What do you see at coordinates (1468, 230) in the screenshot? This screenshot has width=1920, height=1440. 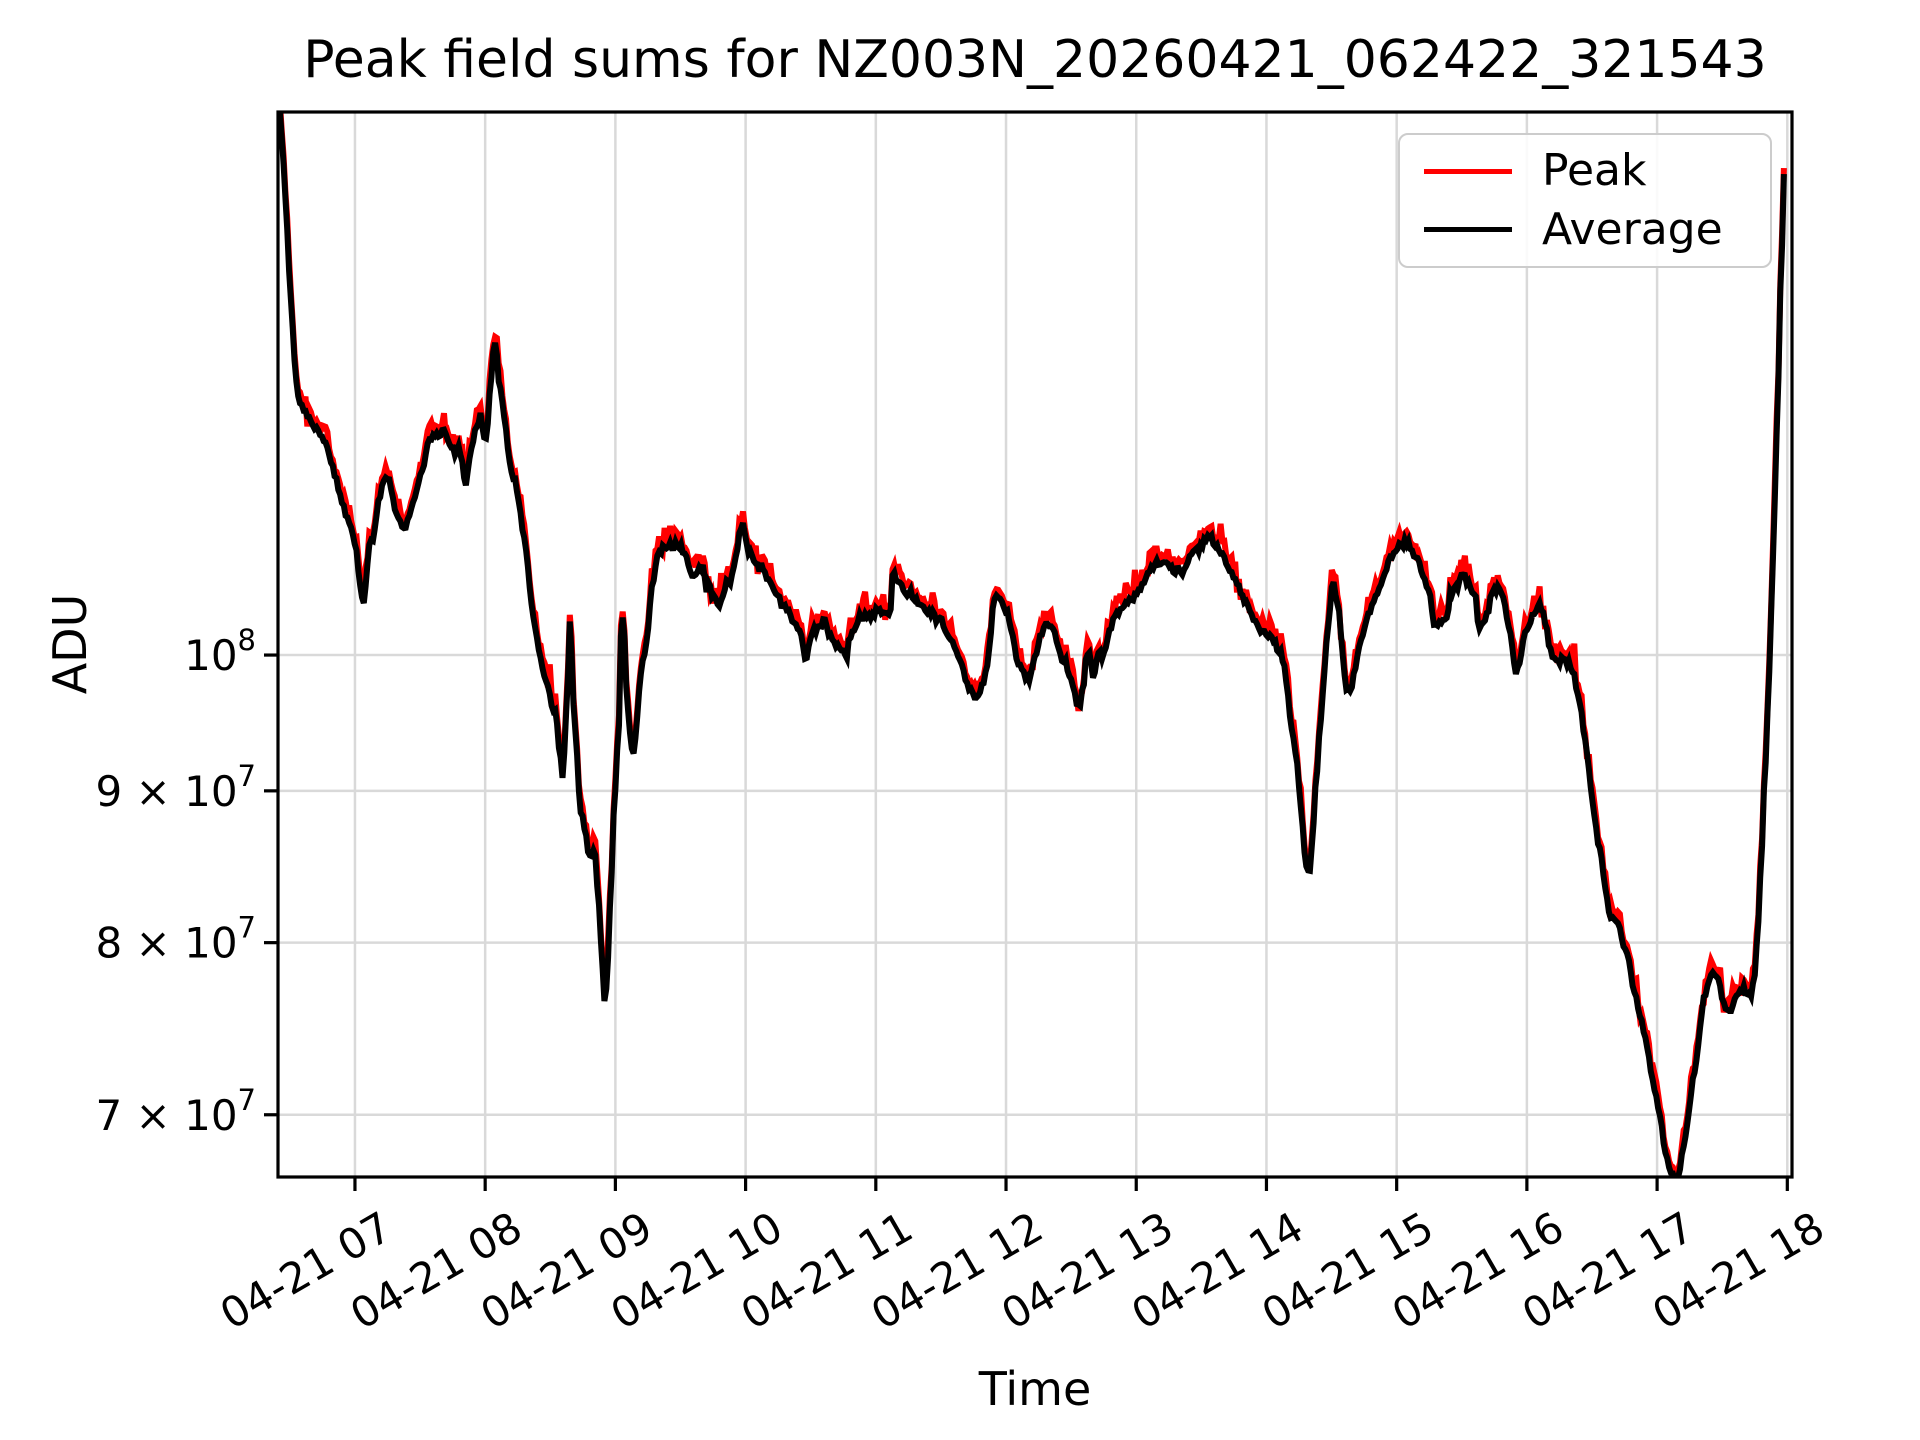 I see `average-line-swatch` at bounding box center [1468, 230].